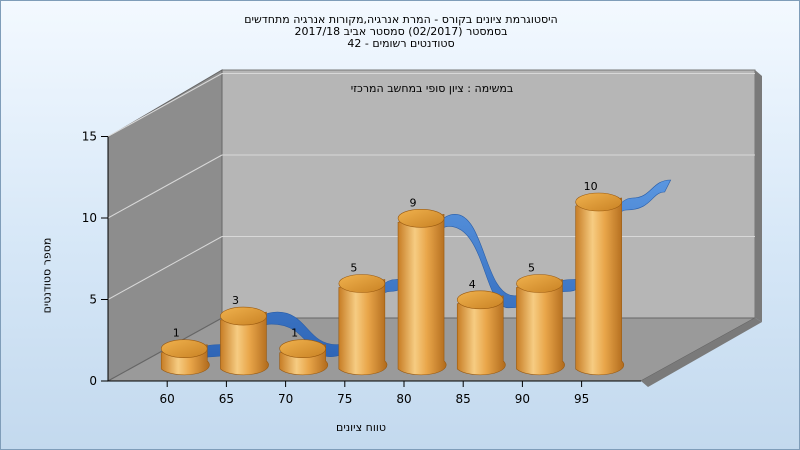 Image resolution: width=800 pixels, height=450 pixels. I want to click on bar: 3, so click(244, 335).